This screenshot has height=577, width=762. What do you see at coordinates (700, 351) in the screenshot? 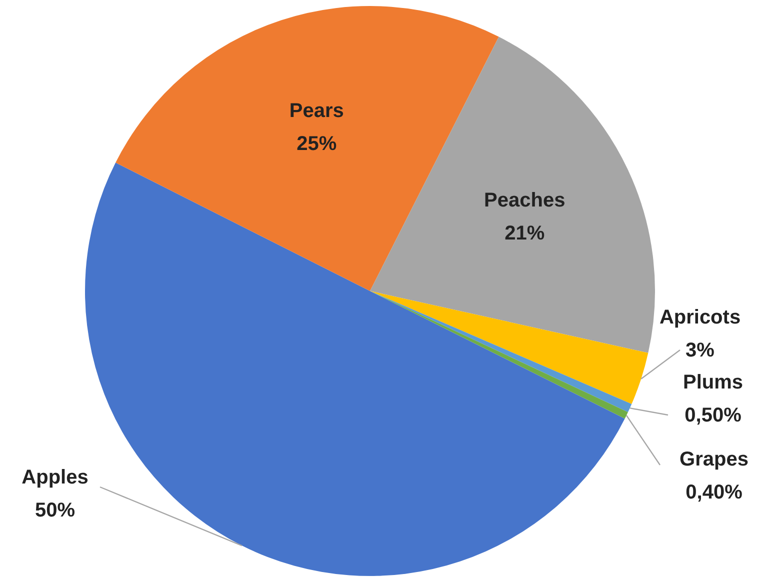
I see `data-label: 3%` at bounding box center [700, 351].